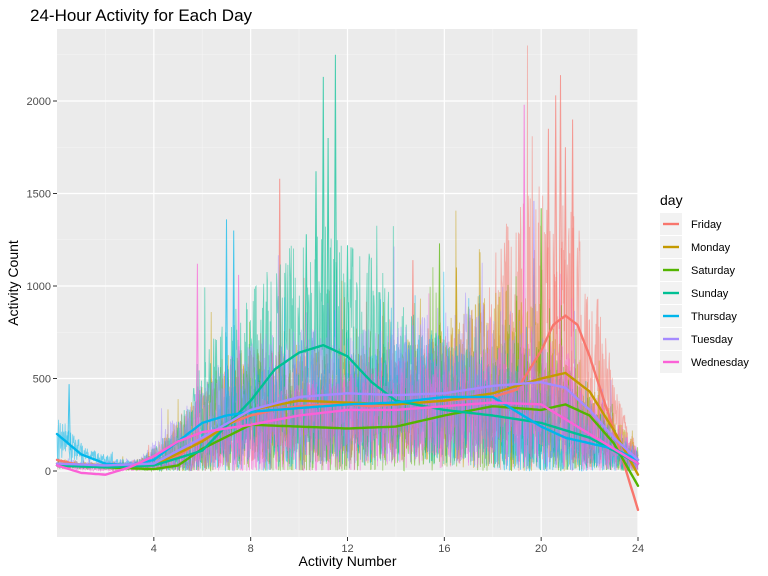  Describe the element at coordinates (710, 294) in the screenshot. I see `legend-label-sunday: Sunday` at that location.